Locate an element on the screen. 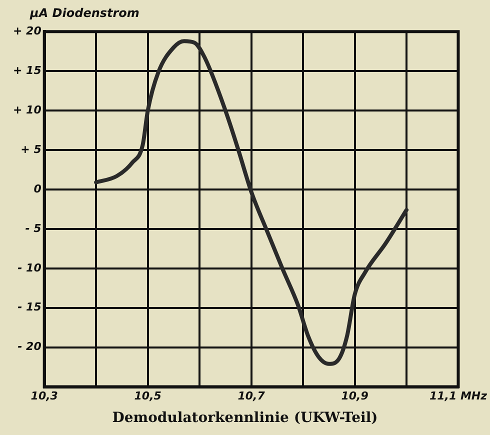 The width and height of the screenshot is (490, 435). x-tick-label: 10,5 is located at coordinates (148, 395).